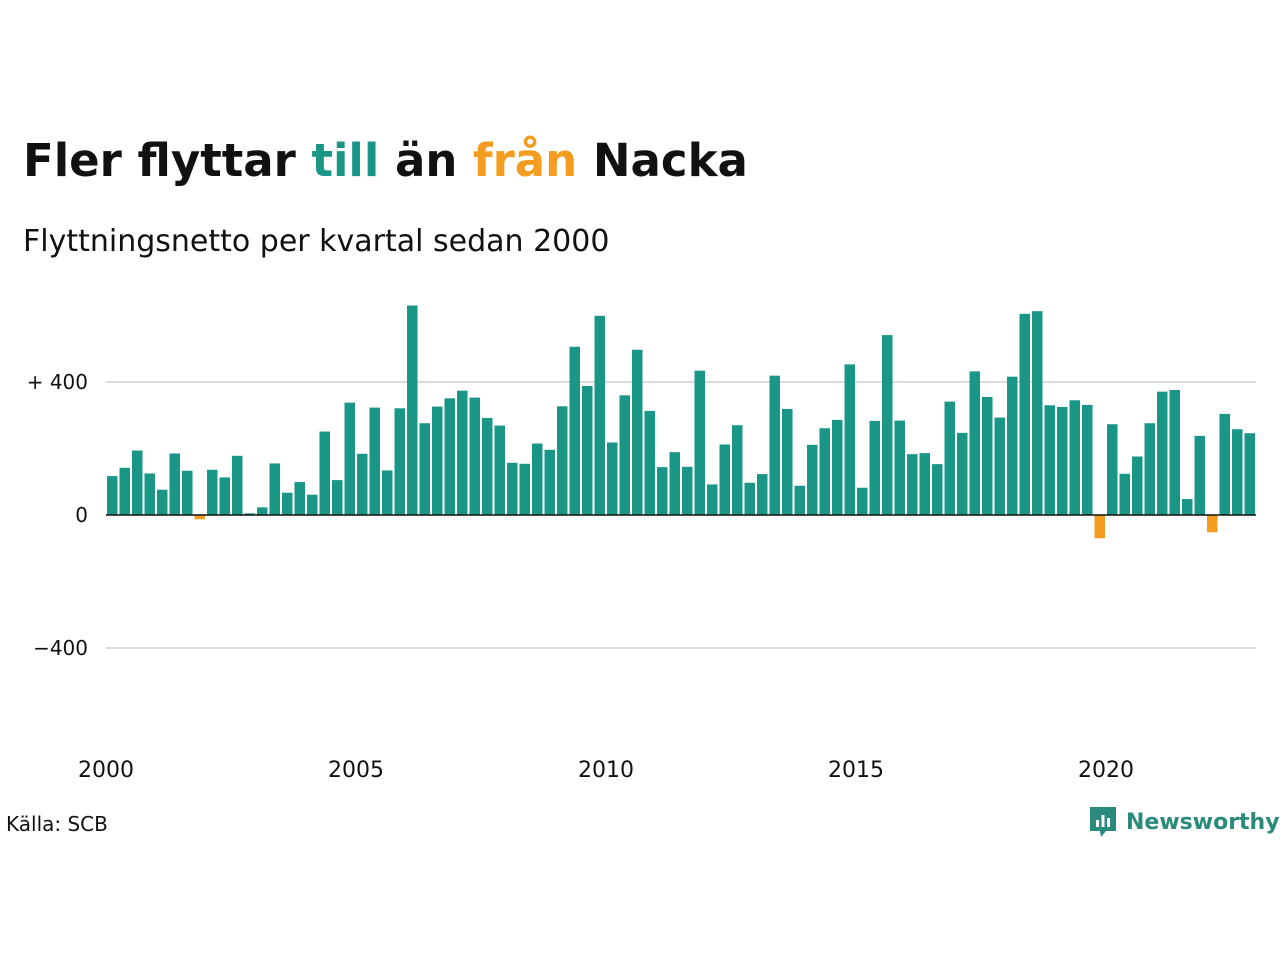 The height and width of the screenshot is (960, 1280). What do you see at coordinates (1203, 822) in the screenshot?
I see `brand-name: Newsworthy` at bounding box center [1203, 822].